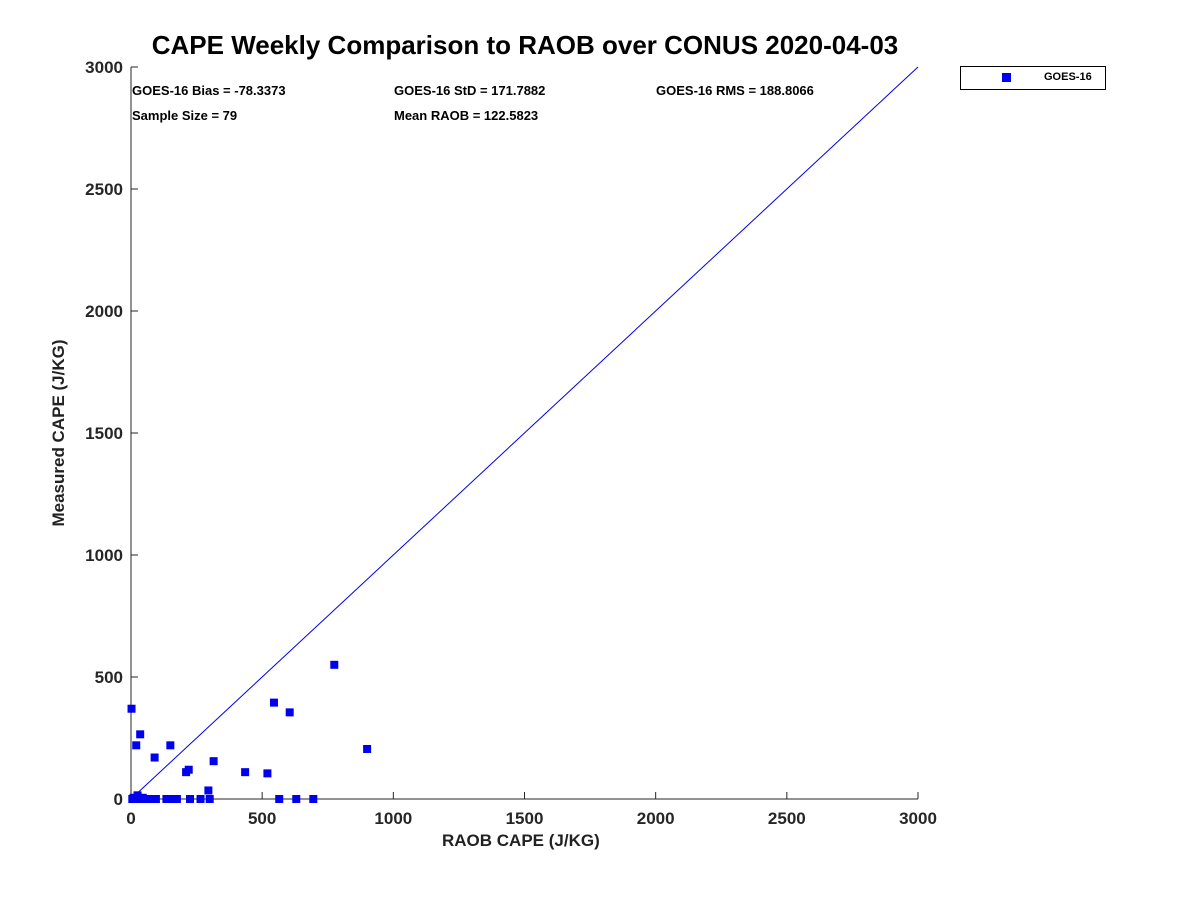 The image size is (1200, 900). I want to click on x-tick-label: 3000, so click(918, 818).